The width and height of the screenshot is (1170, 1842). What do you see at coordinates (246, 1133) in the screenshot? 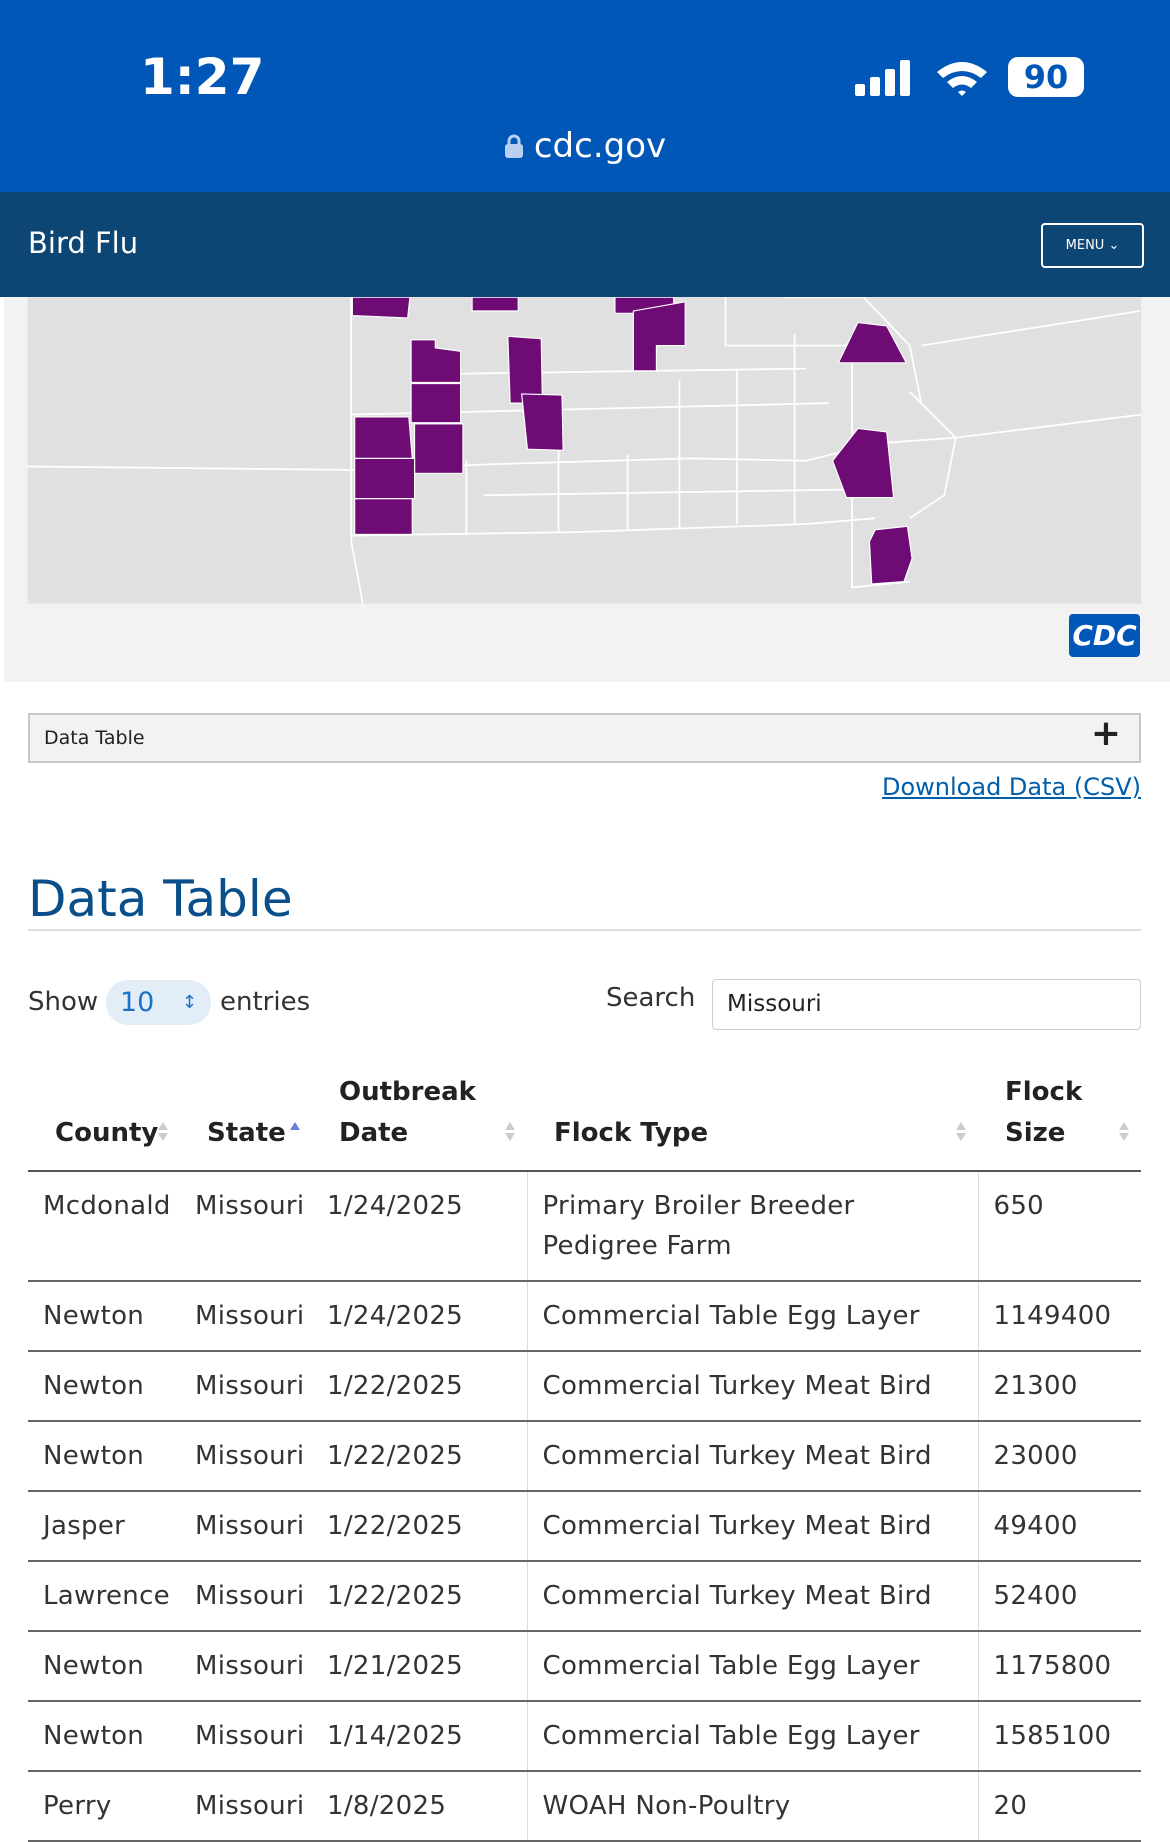
I see `header-text: State` at bounding box center [246, 1133].